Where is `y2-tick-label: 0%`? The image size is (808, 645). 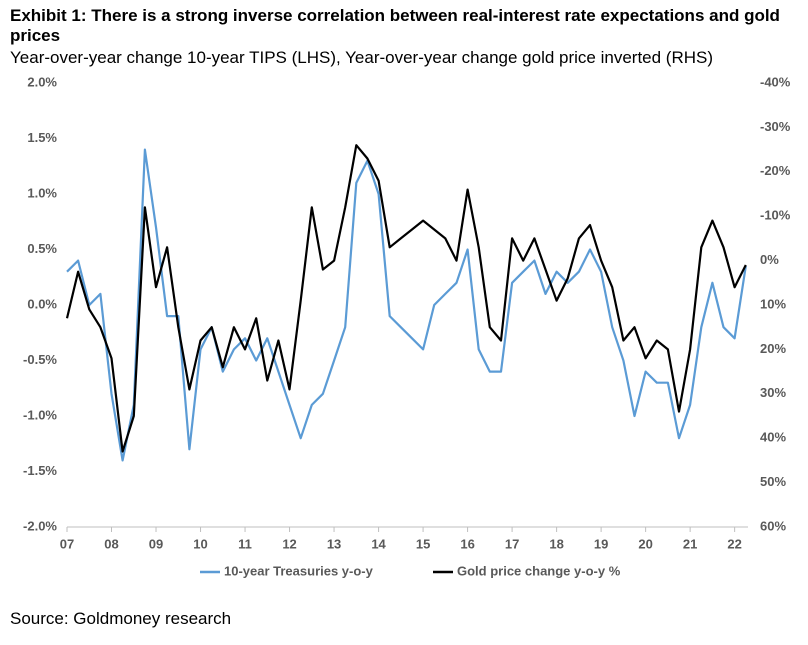 y2-tick-label: 0% is located at coordinates (769, 259).